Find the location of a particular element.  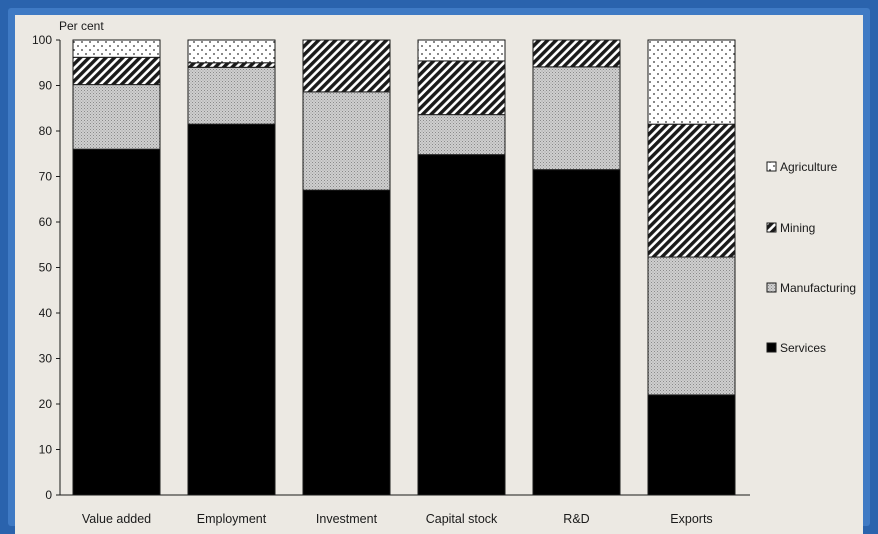

y-tick-label: 100 is located at coordinates (42, 40).